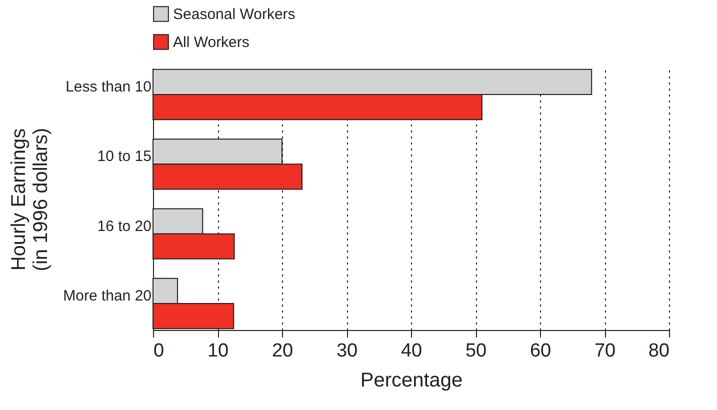 Image resolution: width=717 pixels, height=410 pixels. Describe the element at coordinates (218, 351) in the screenshot. I see `x-tick-label: 10` at that location.